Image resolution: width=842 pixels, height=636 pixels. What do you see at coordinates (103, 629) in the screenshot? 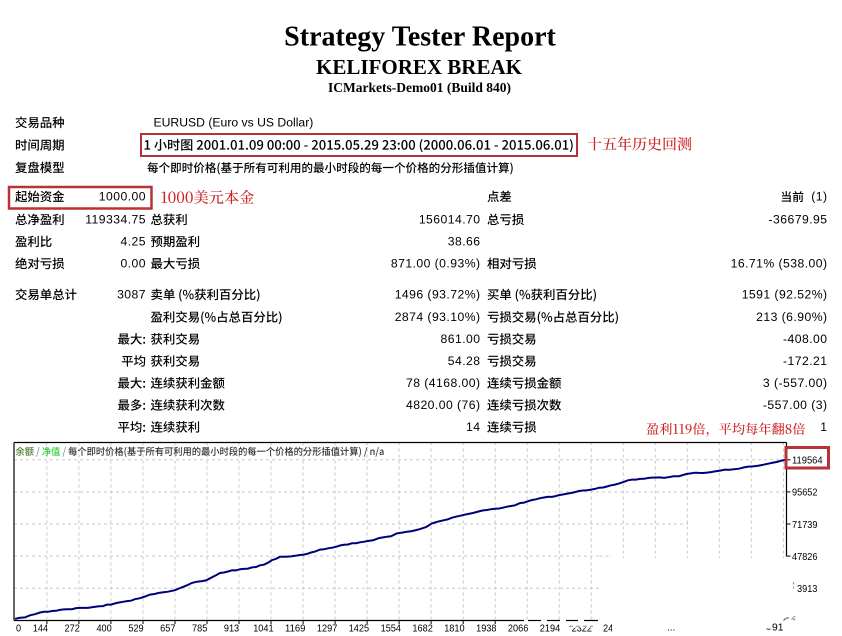
I see `svg-text: 400` at bounding box center [103, 629].